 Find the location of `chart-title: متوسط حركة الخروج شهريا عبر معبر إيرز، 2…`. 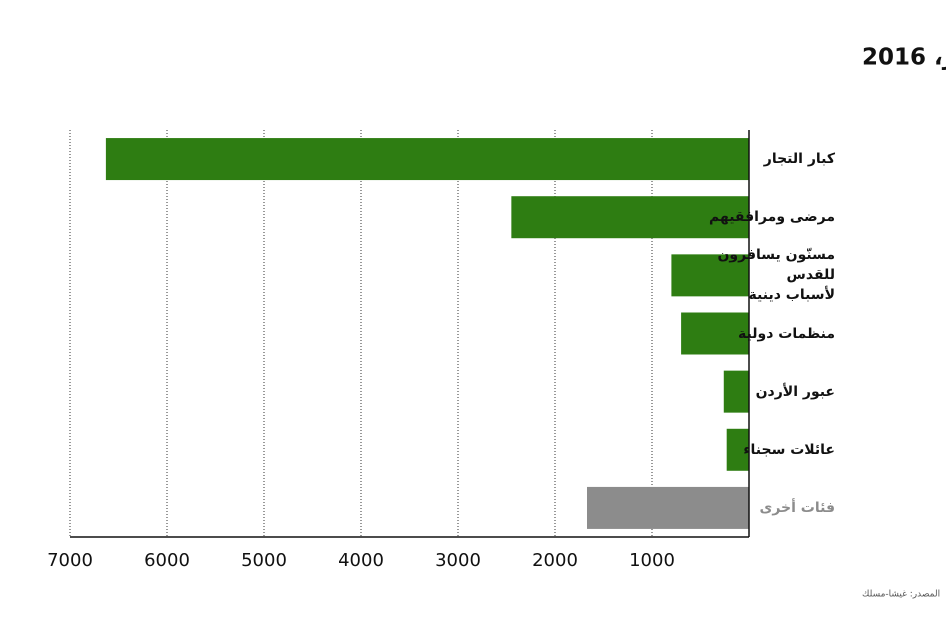

chart-title: متوسط حركة الخروج شهريا عبر معبر إيرز، 2… is located at coordinates (904, 58).